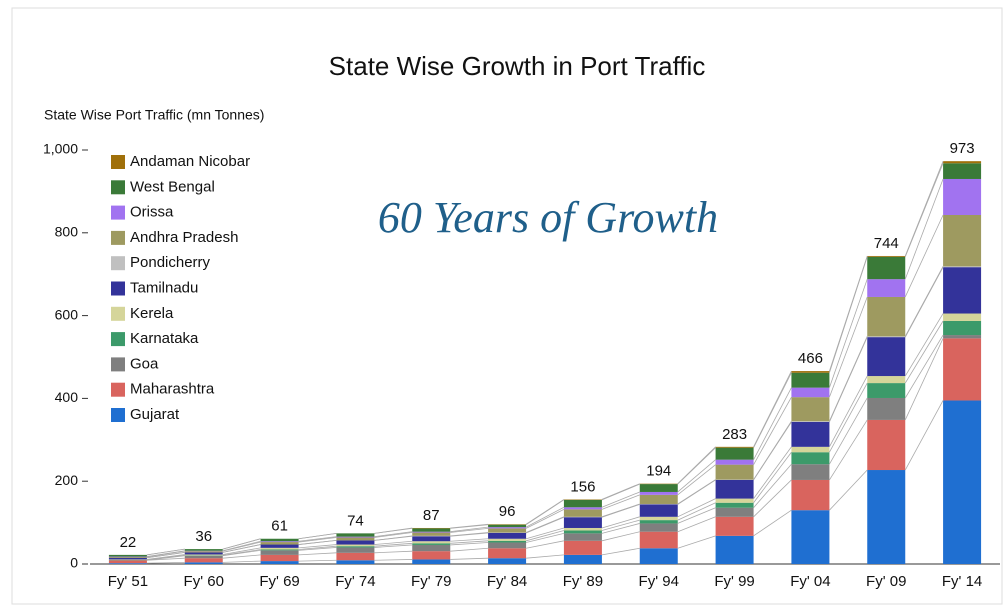 The height and width of the screenshot is (609, 1008). What do you see at coordinates (164, 338) in the screenshot?
I see `legend-label: Karnataka` at bounding box center [164, 338].